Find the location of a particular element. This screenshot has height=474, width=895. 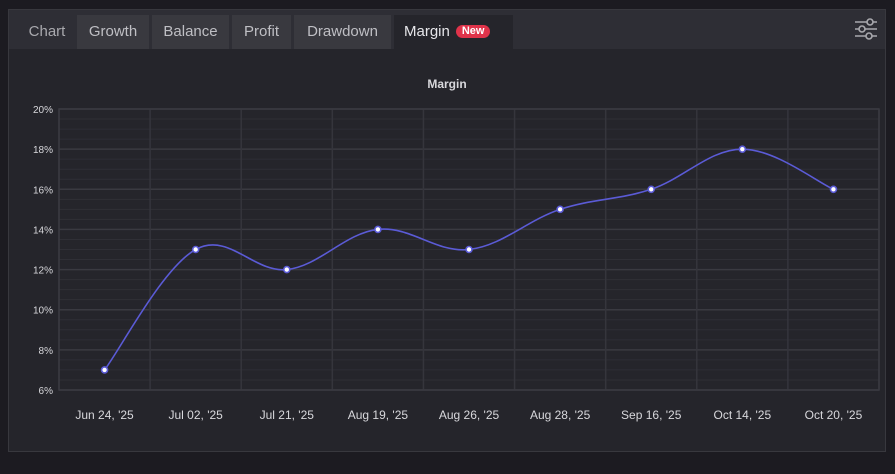

tab-margin: Margin New is located at coordinates (453, 32).